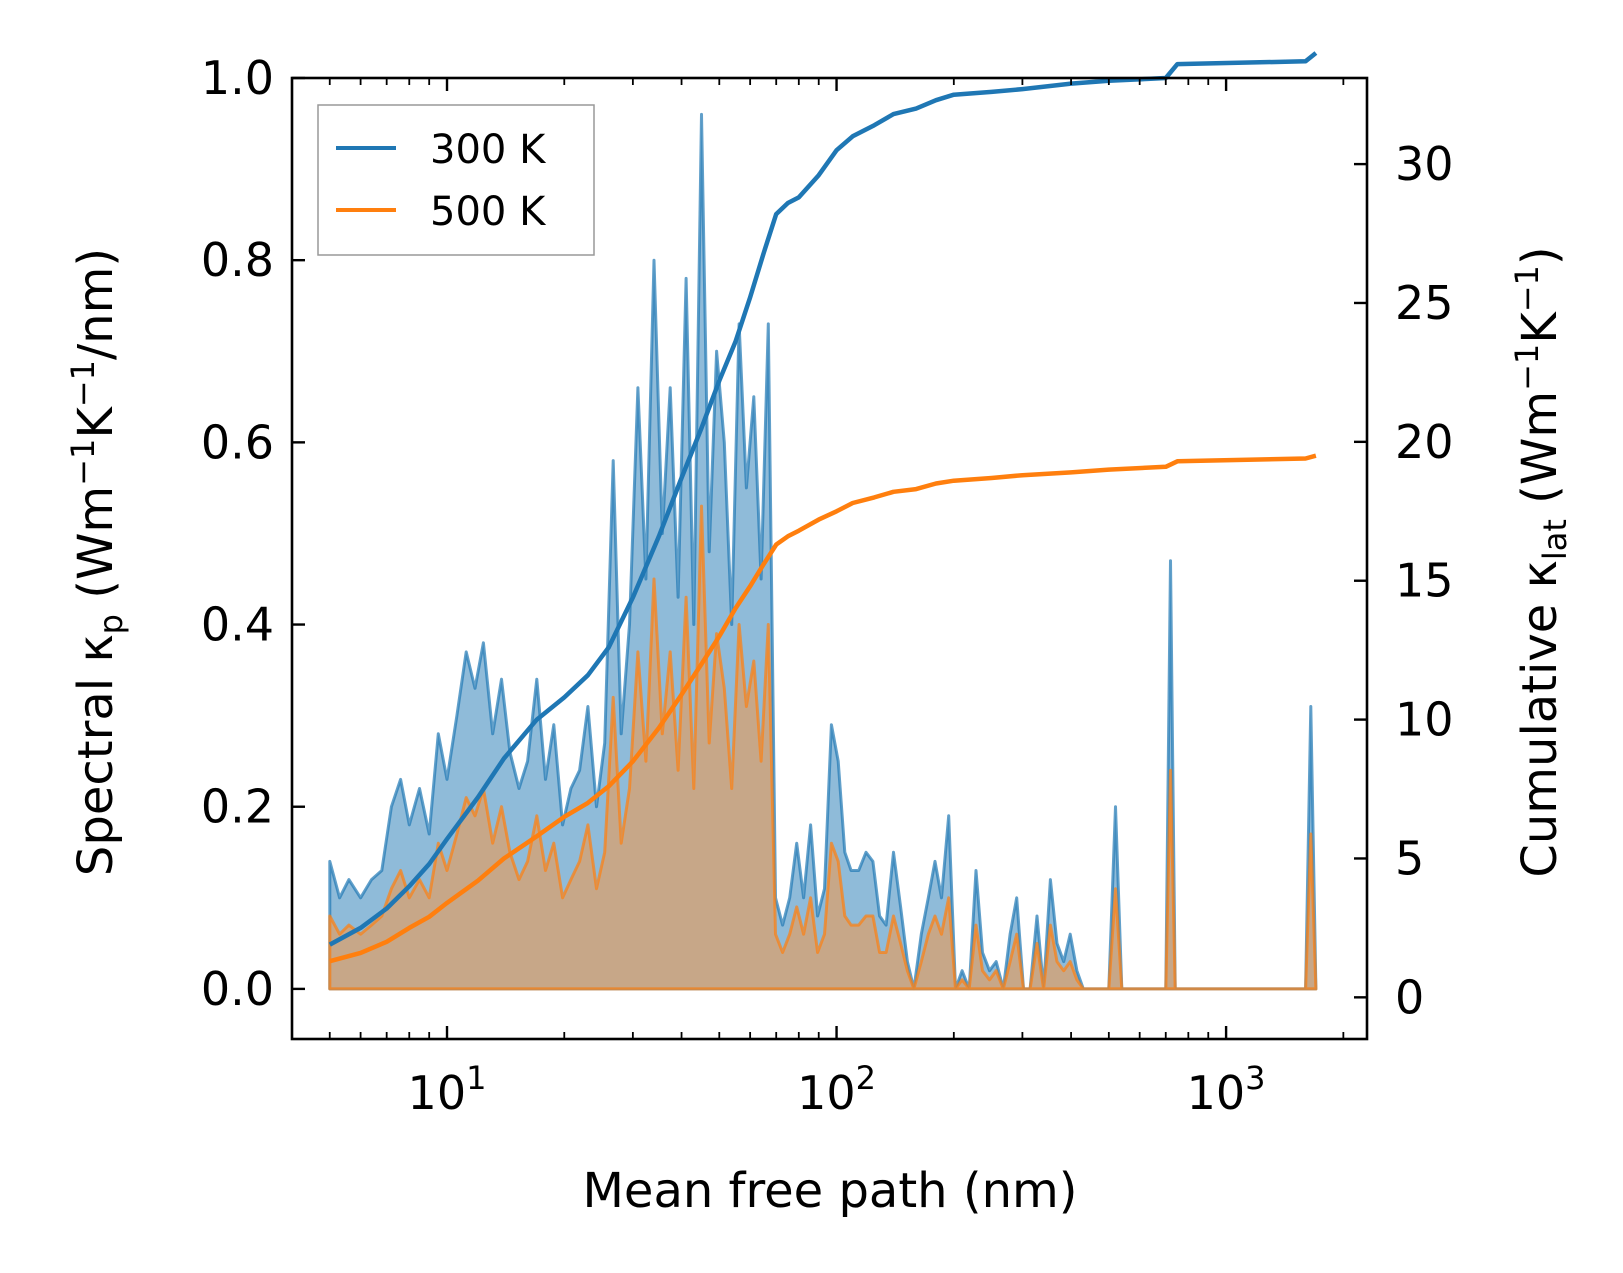  Describe the element at coordinates (488, 212) in the screenshot. I see `legend-label-500k: 500 K` at that location.